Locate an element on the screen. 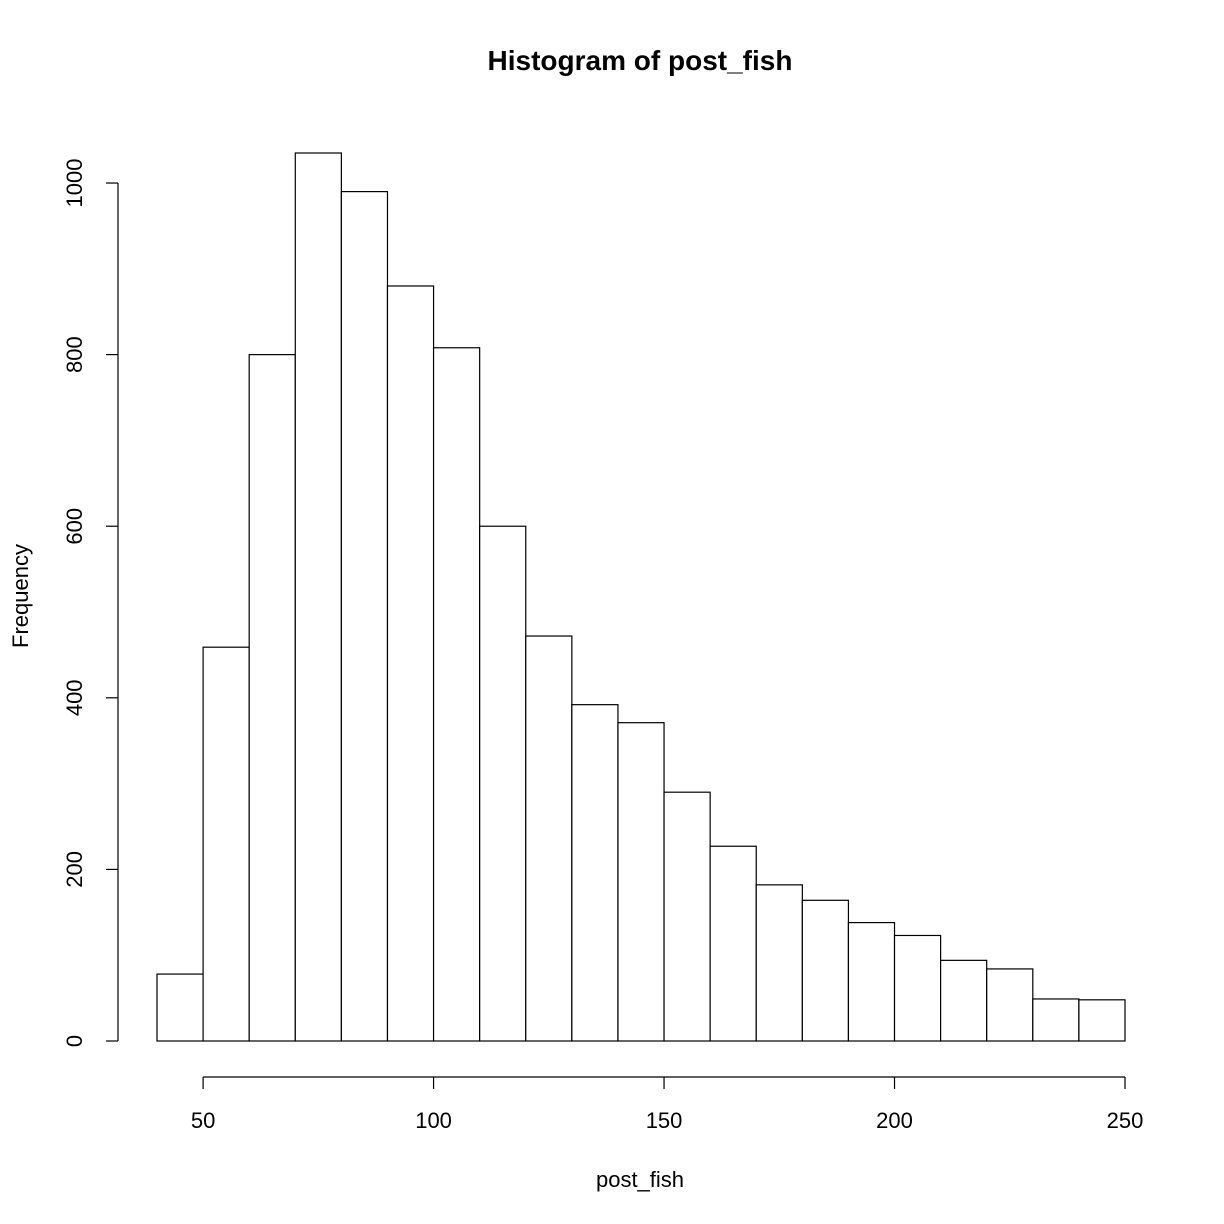 Image resolution: width=1224 pixels, height=1224 pixels. y-axis: 0 200 400 600 800 1000 is located at coordinates (90, 603).